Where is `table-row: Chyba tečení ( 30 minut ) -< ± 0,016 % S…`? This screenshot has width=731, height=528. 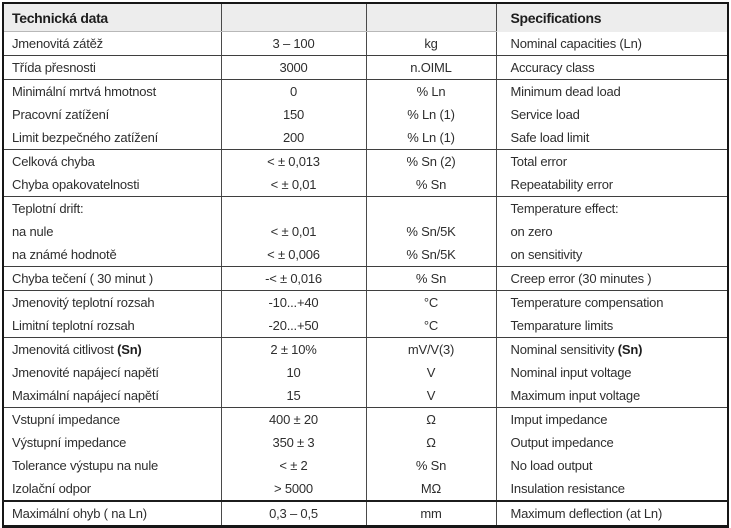 table-row: Chyba tečení ( 30 minut ) -< ± 0,016 % S… is located at coordinates (365, 278).